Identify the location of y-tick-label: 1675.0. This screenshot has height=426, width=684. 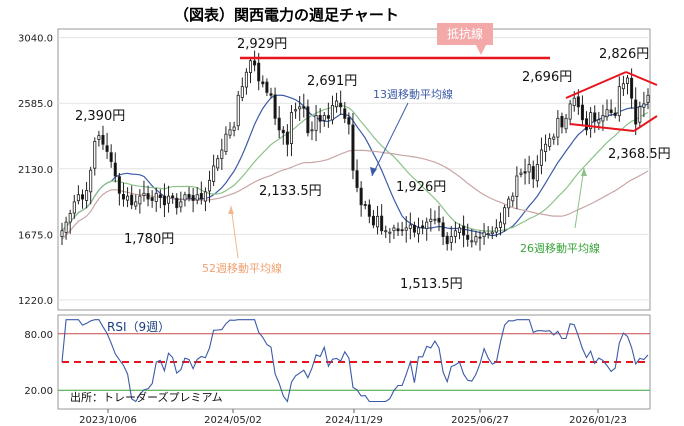
(35, 235).